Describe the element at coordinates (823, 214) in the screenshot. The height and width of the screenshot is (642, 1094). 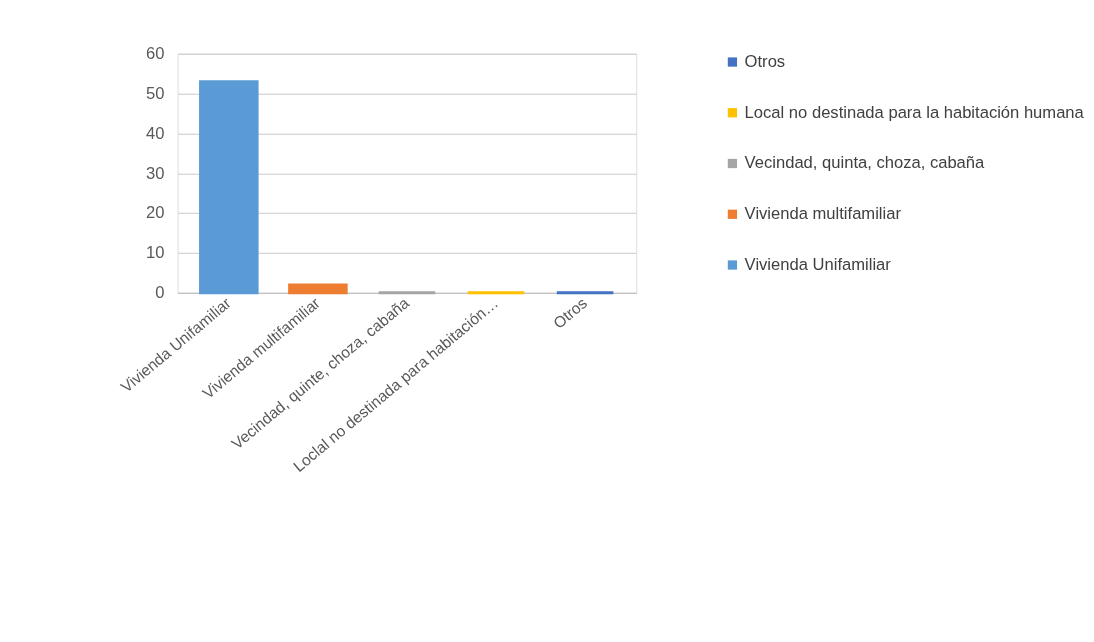
I see `legend-label: Vivienda multifamiliar` at that location.